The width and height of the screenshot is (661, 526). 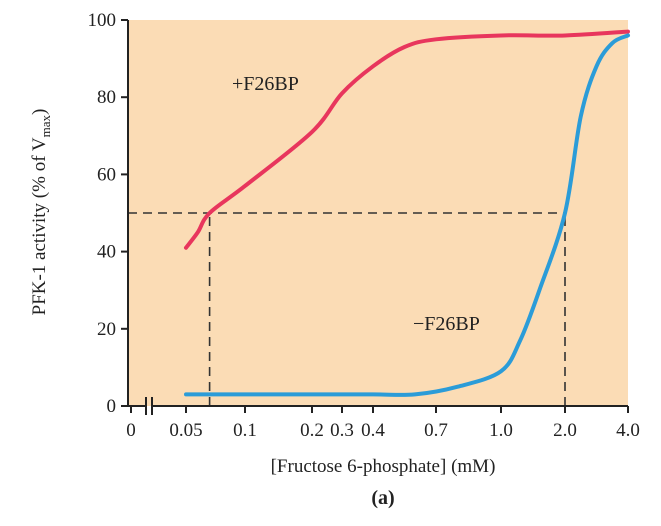 What do you see at coordinates (383, 466) in the screenshot?
I see `x-axis-title: [Fructose 6-phosphate] (mM)` at bounding box center [383, 466].